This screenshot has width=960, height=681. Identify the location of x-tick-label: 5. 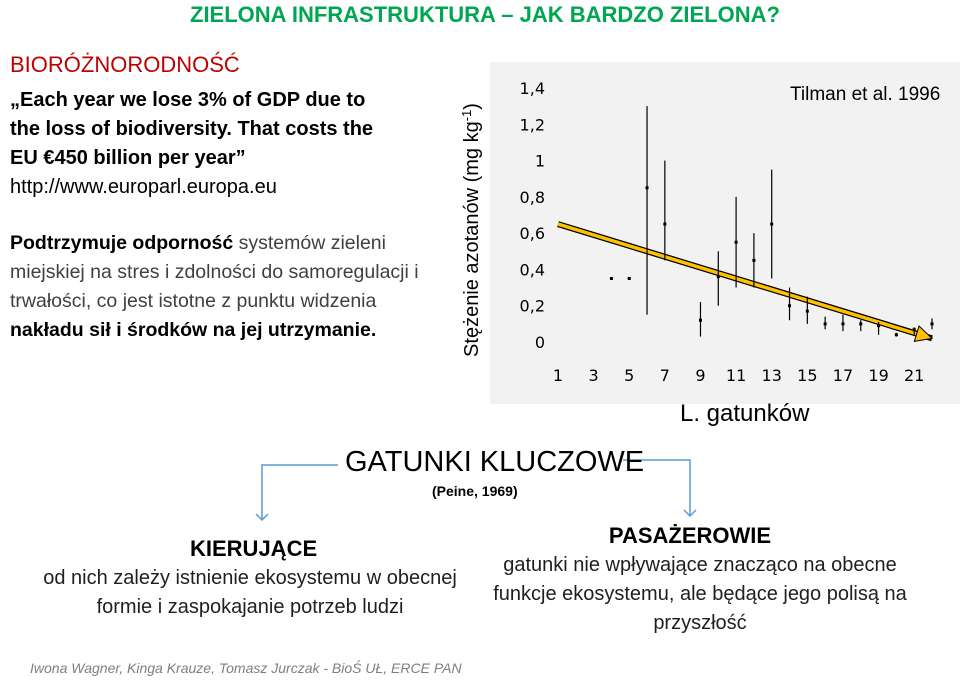
(629, 375).